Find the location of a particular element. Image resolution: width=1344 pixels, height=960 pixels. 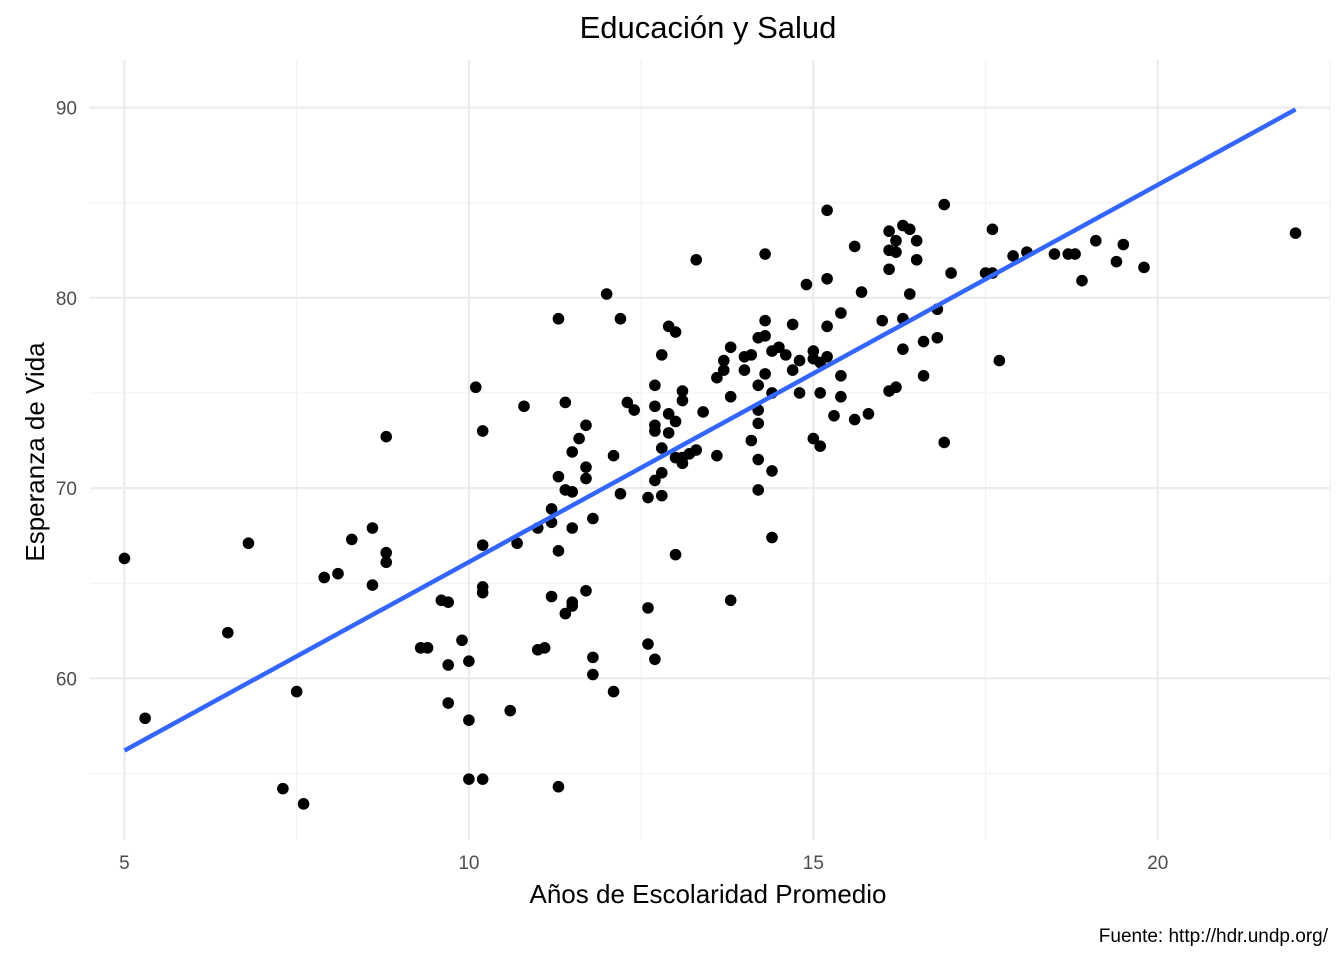

x-axis-title: Años de Escolaridad Promedio is located at coordinates (708, 894).